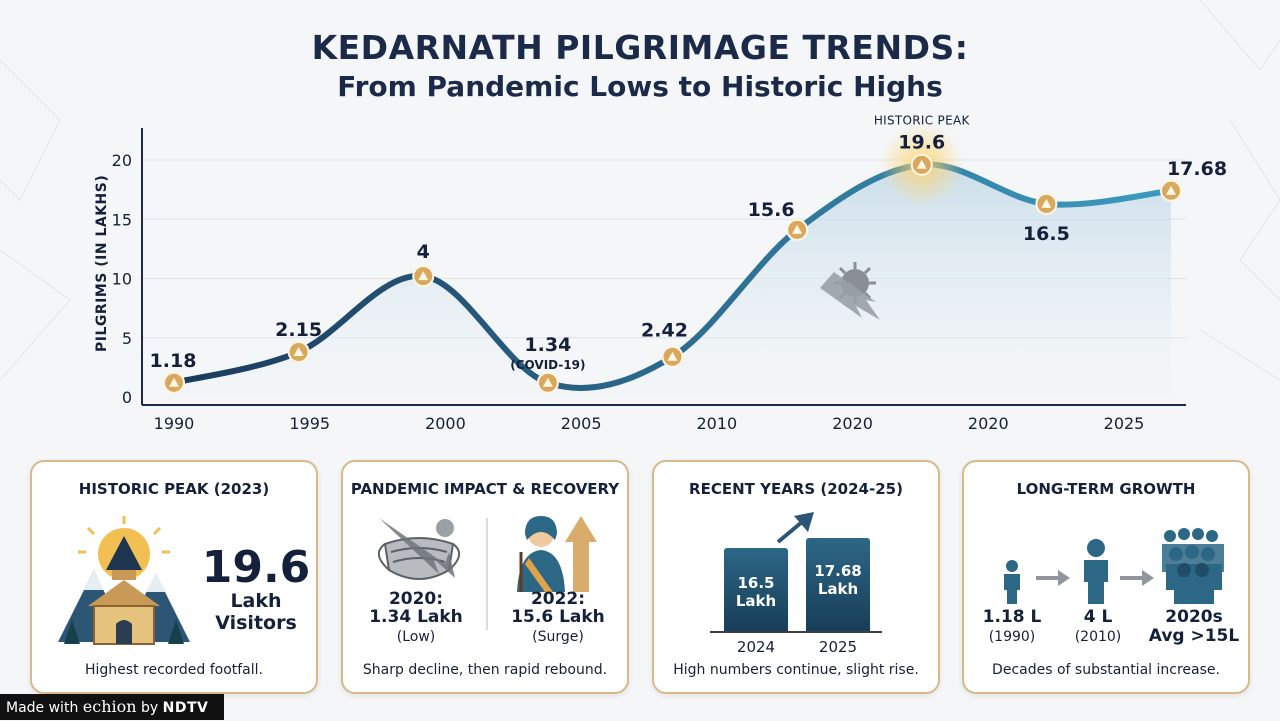 This screenshot has height=721, width=1280. What do you see at coordinates (122, 160) in the screenshot?
I see `y-tick-label: 20` at bounding box center [122, 160].